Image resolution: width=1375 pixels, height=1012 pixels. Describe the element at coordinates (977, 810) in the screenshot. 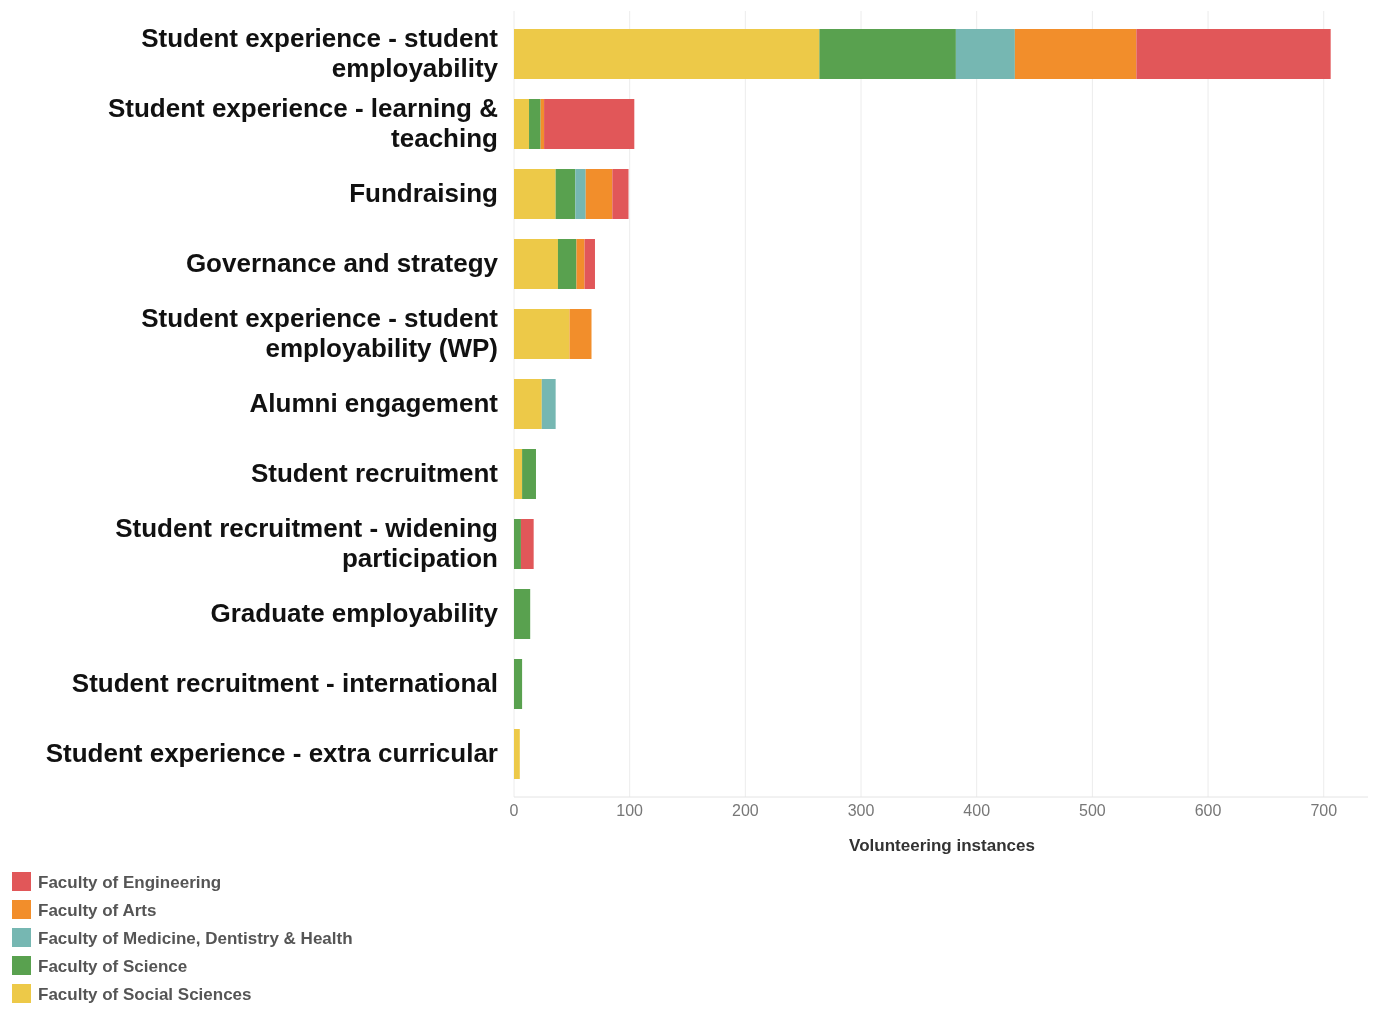

I see `x-tick-label: 400` at that location.